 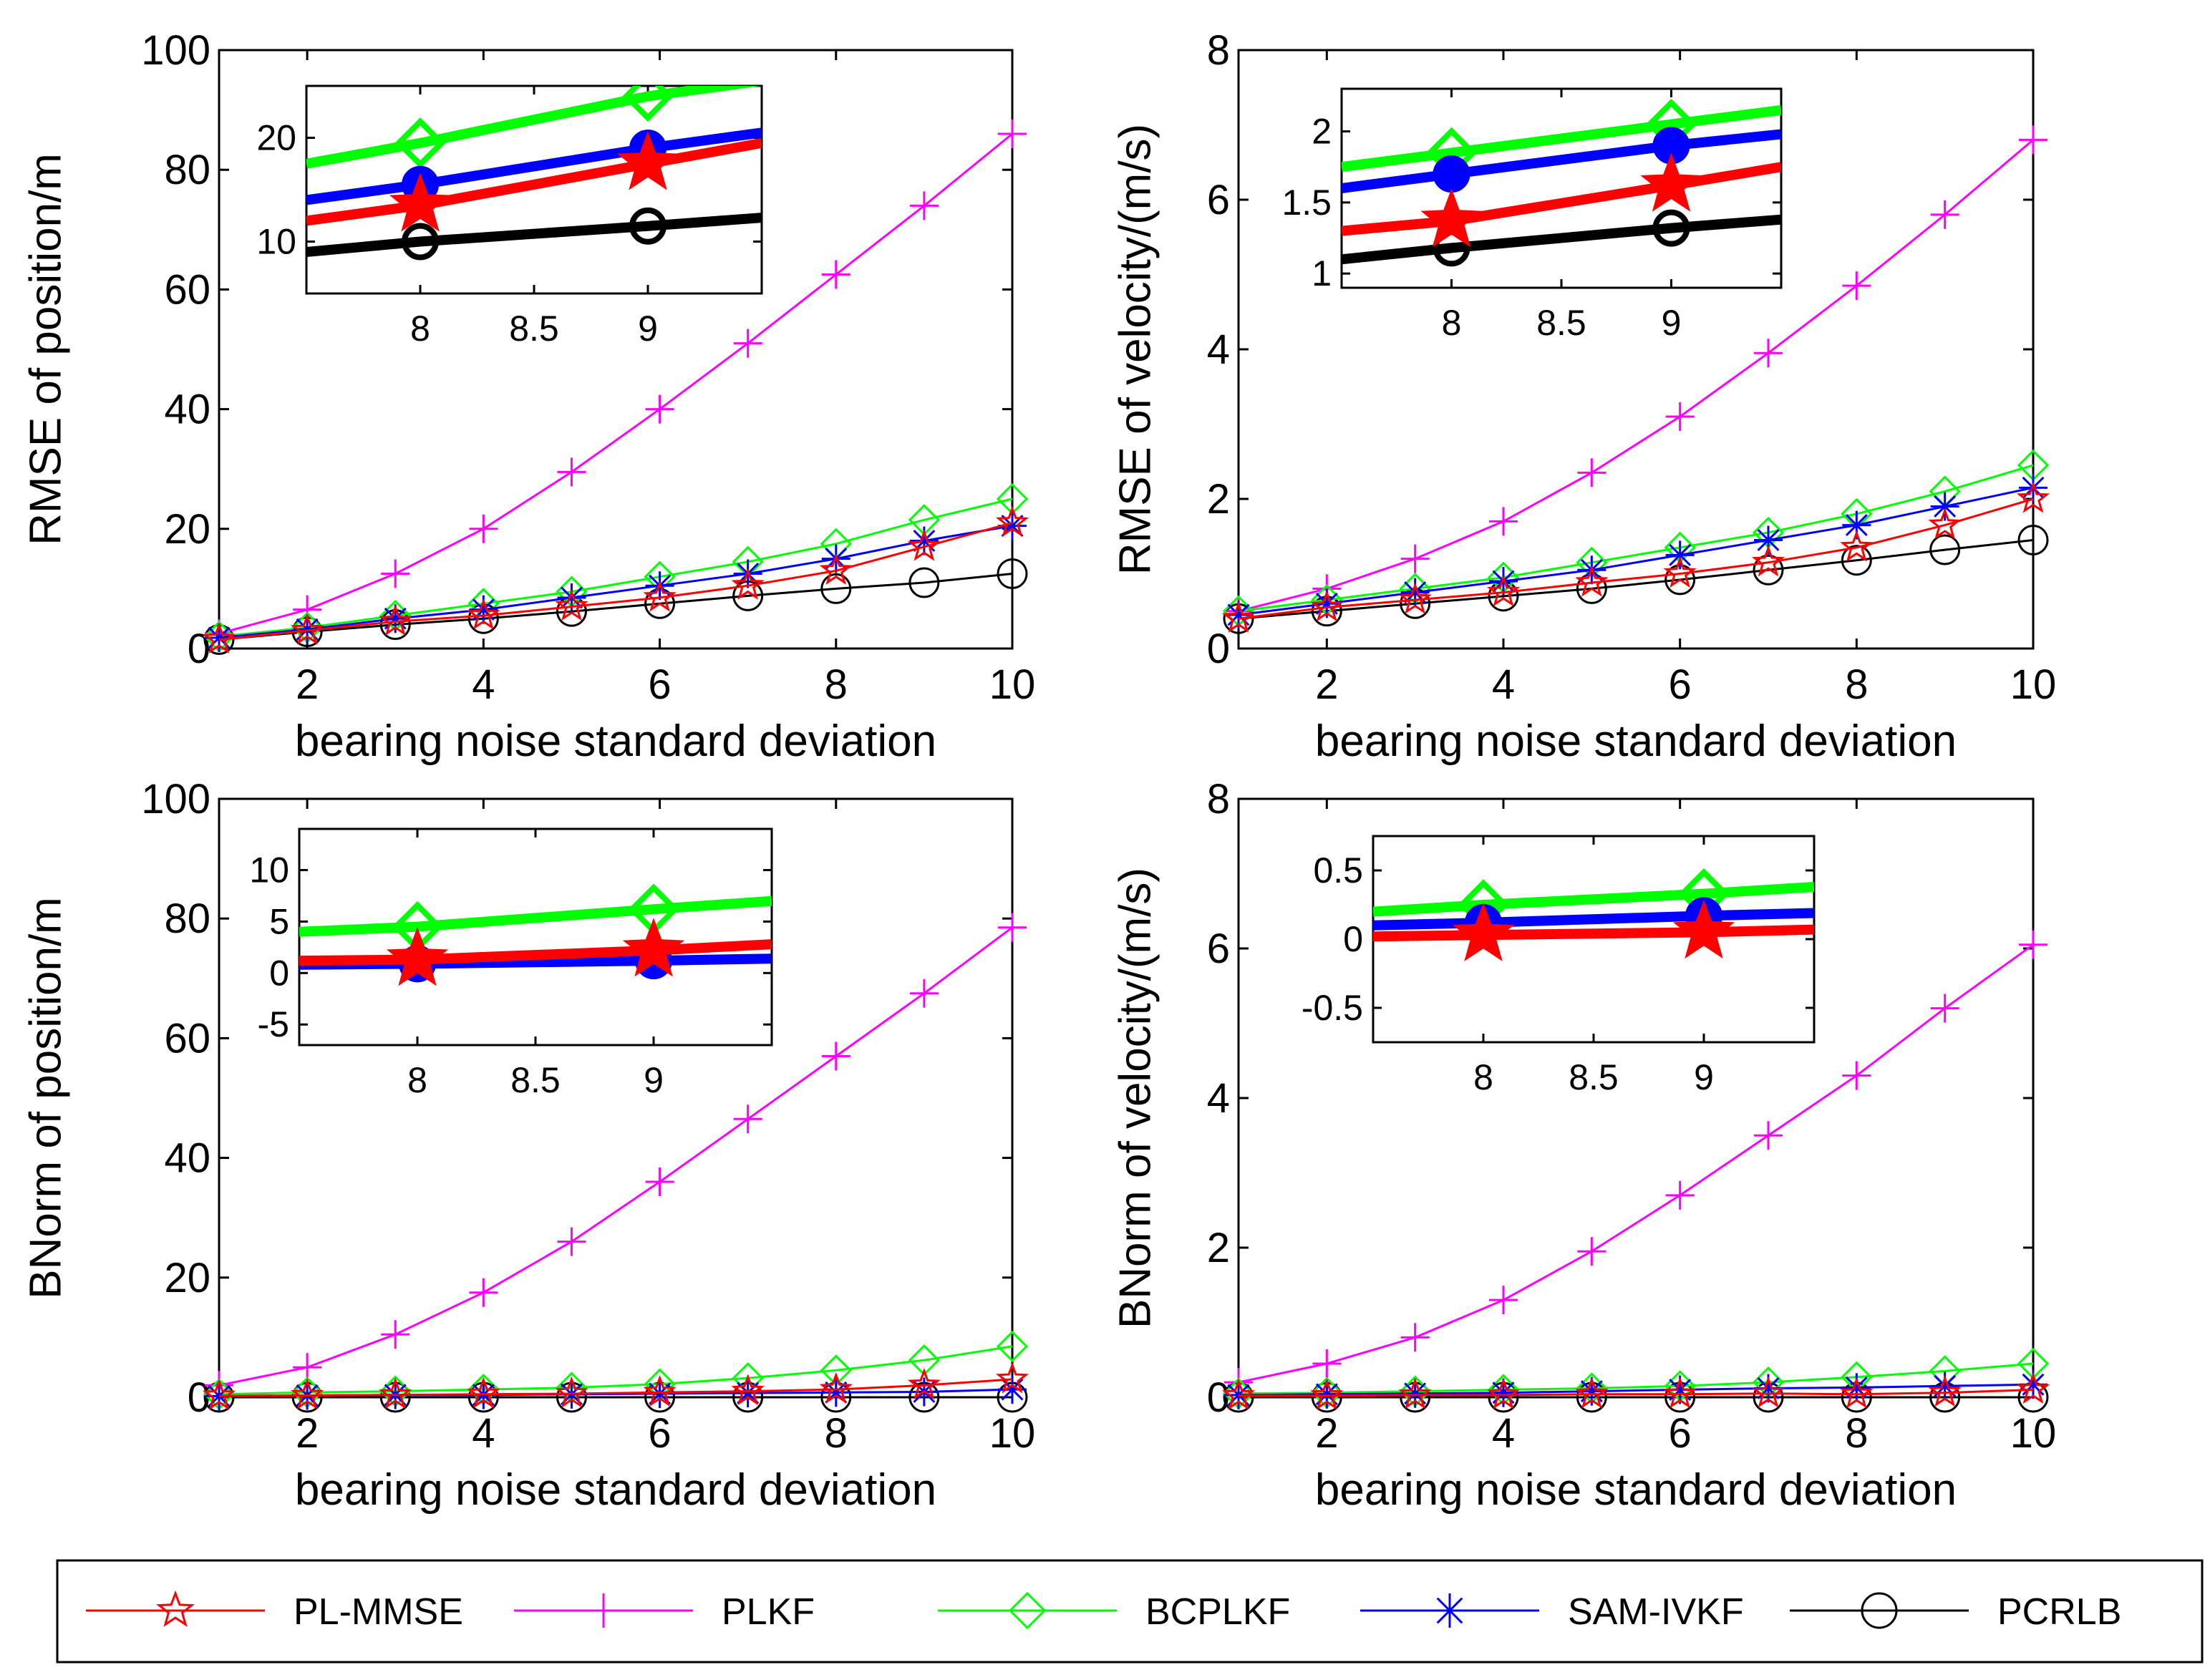 I want to click on y-axis-label: RMSE of velocity/(m/s), so click(x=1135, y=349).